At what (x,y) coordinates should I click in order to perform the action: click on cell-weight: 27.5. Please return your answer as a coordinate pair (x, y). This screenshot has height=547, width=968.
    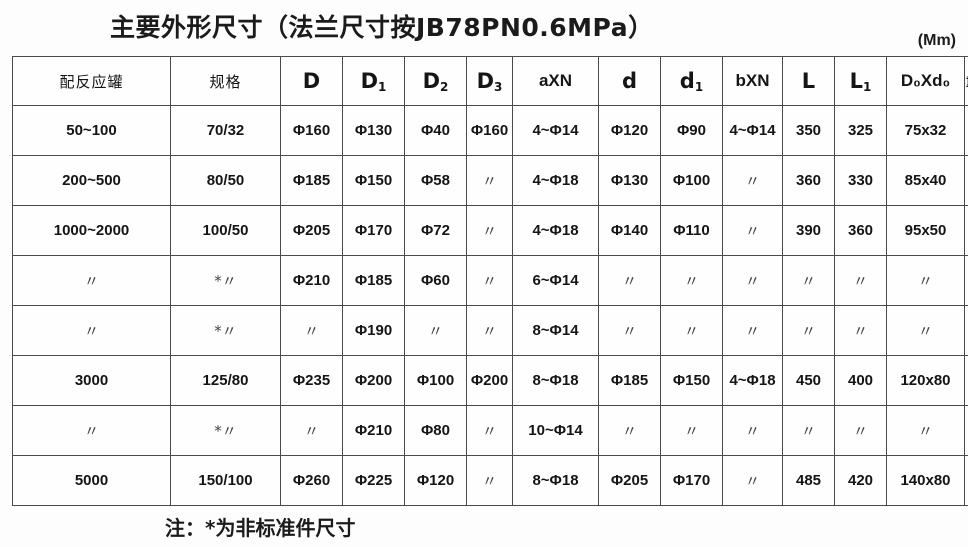
    Looking at the image, I should click on (966, 380).